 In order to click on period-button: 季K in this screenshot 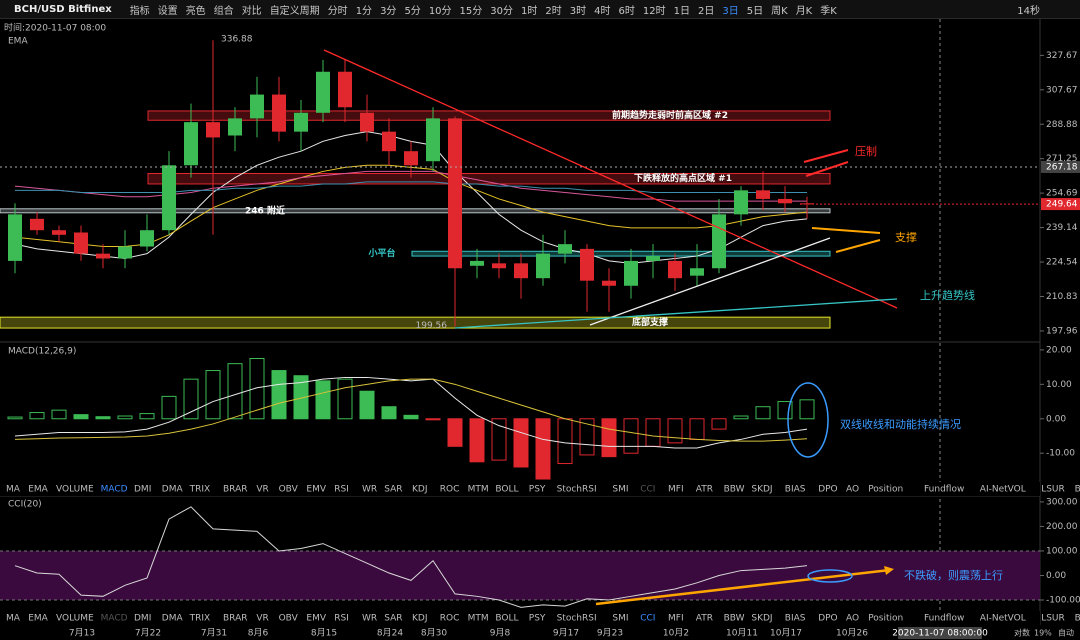, I will do `click(828, 11)`.